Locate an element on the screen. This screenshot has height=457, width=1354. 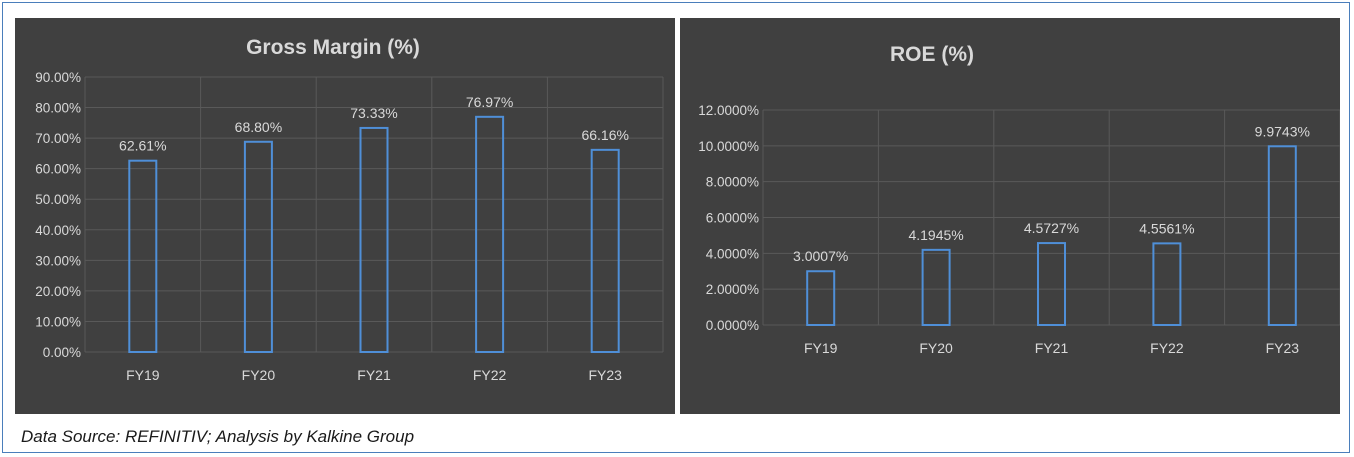
roe-data-label: 9.9743% is located at coordinates (1282, 131).